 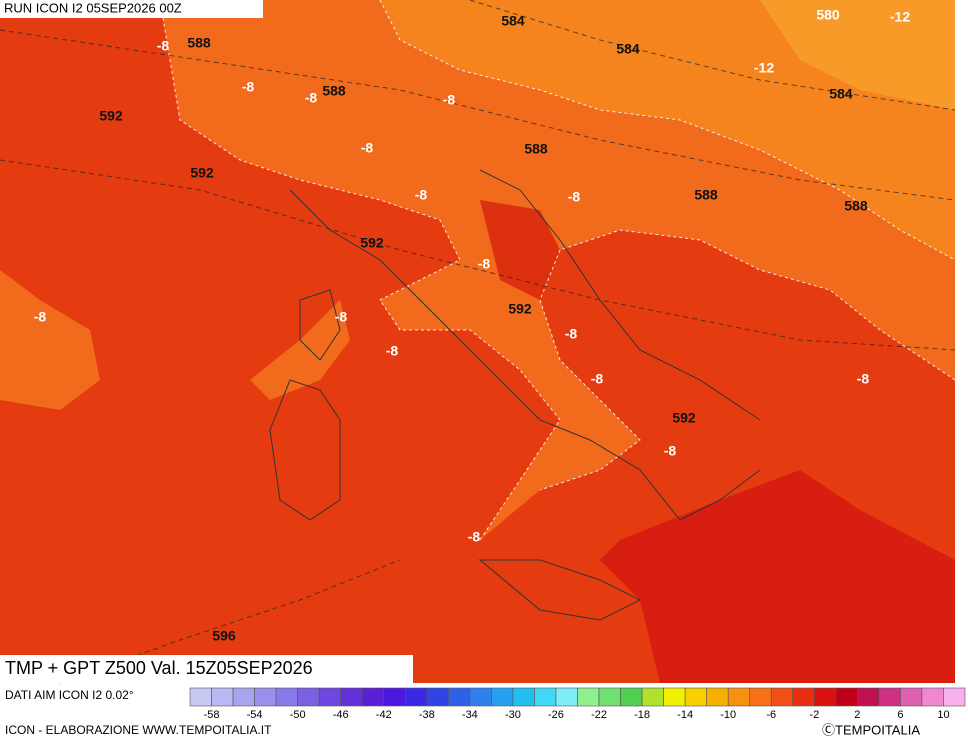 What do you see at coordinates (93, 7) in the screenshot?
I see `run-label: RUN ICON I2 05SEP2026 00Z` at bounding box center [93, 7].